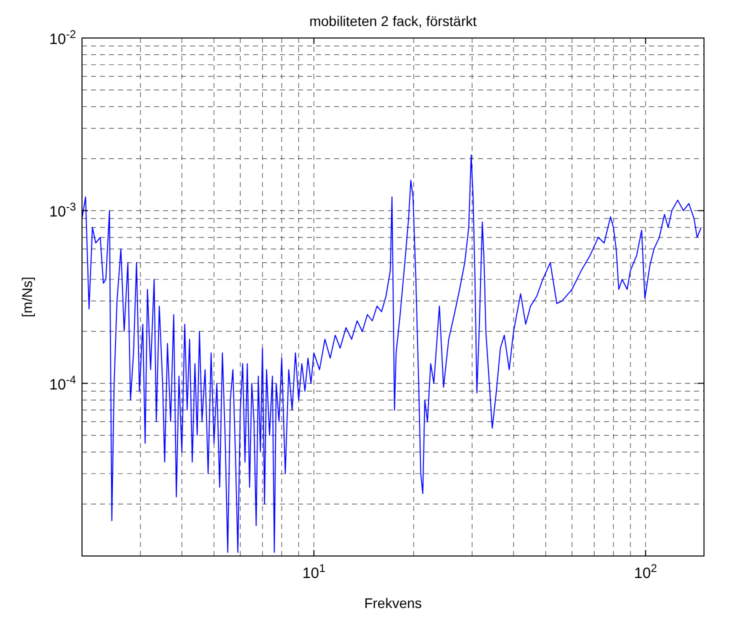 The image size is (731, 620). What do you see at coordinates (646, 572) in the screenshot?
I see `x-tick-label: 10$^{2}$` at bounding box center [646, 572].